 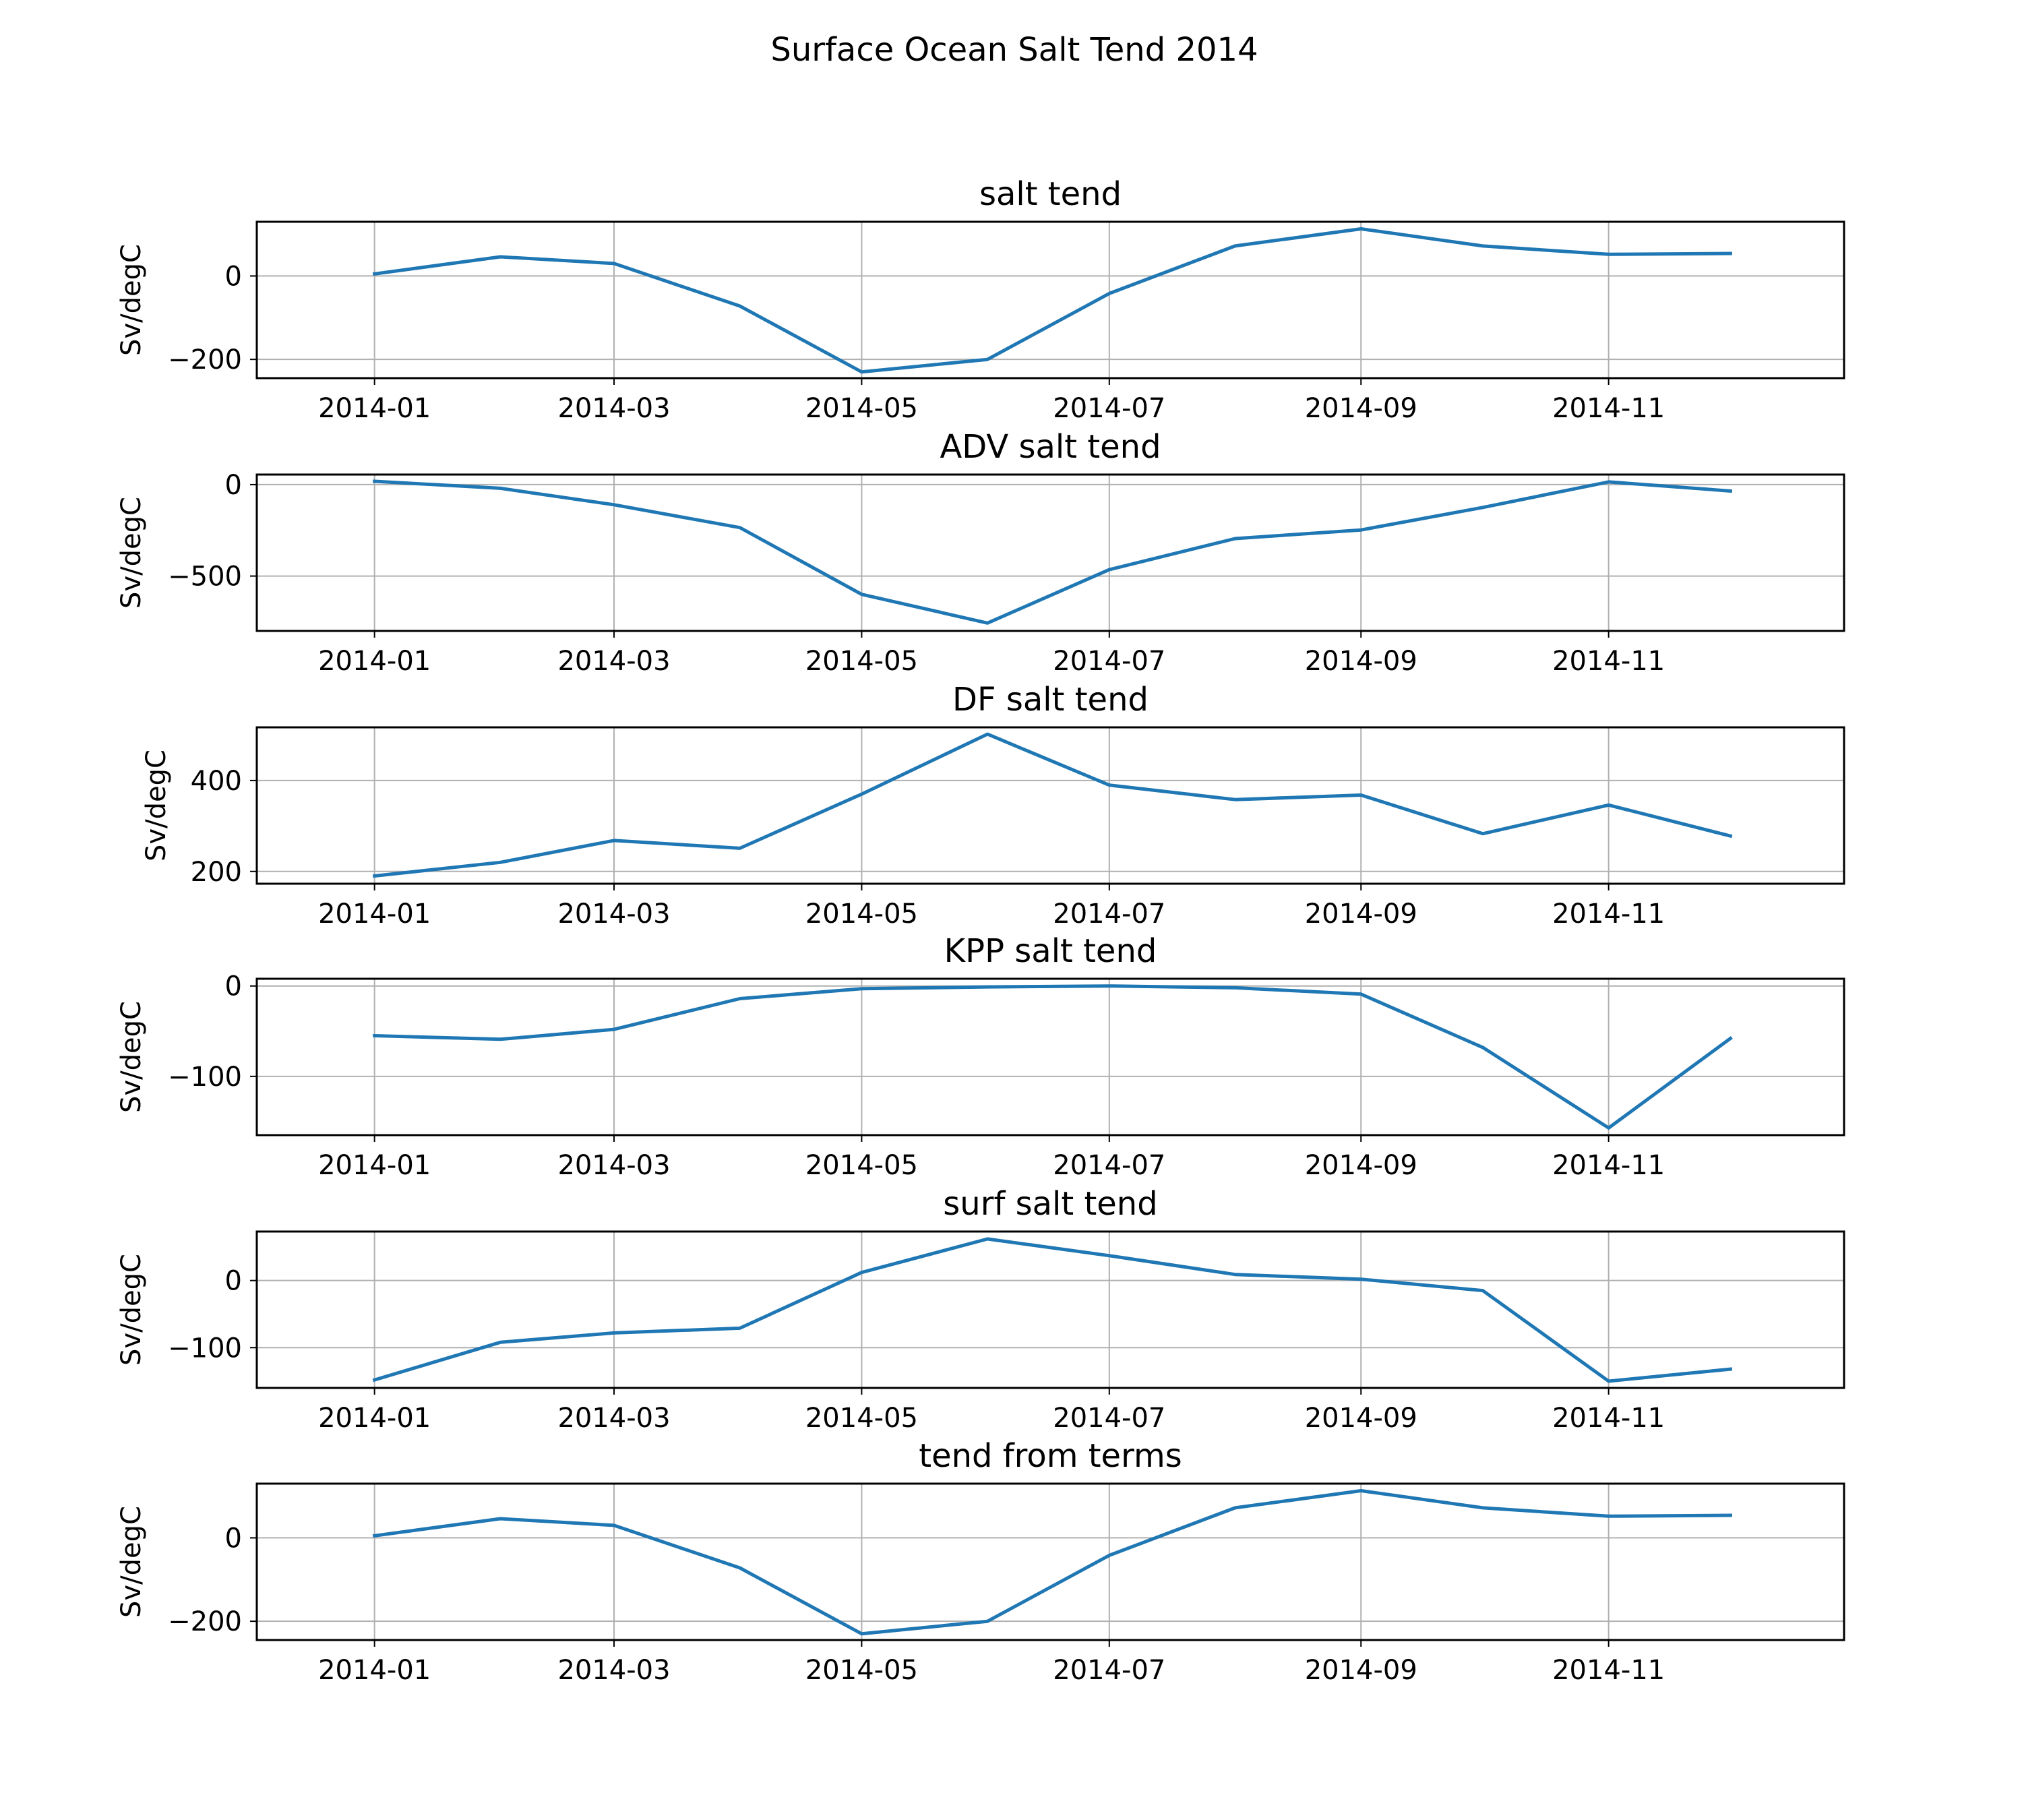 I want to click on subplot-title: DF salt tend, so click(x=1050, y=700).